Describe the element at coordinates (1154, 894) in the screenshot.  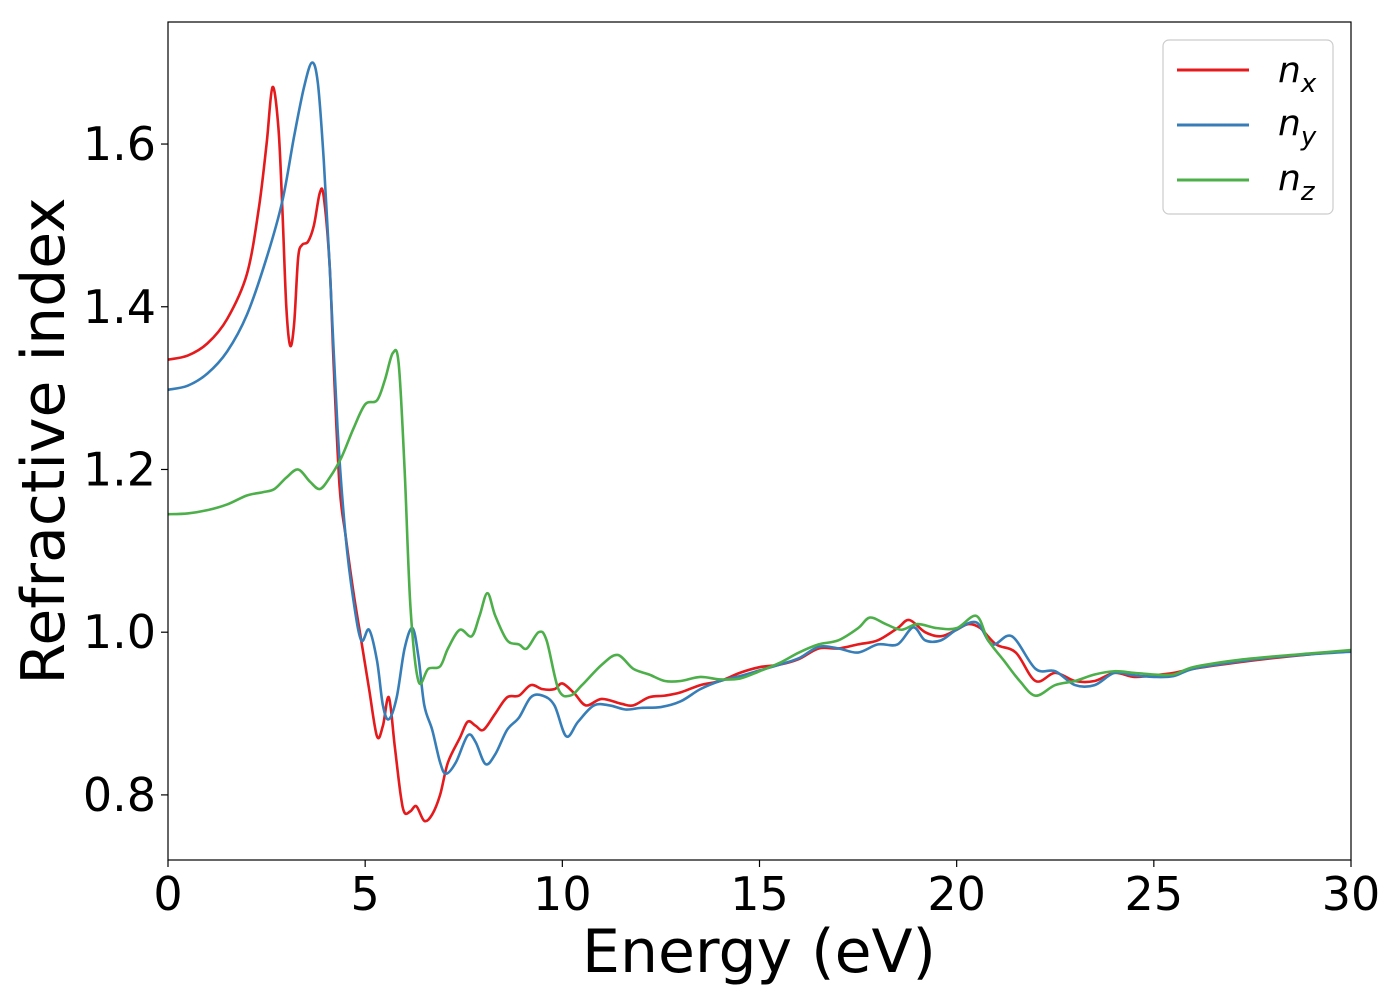
I see `x-tick-label: 25` at that location.